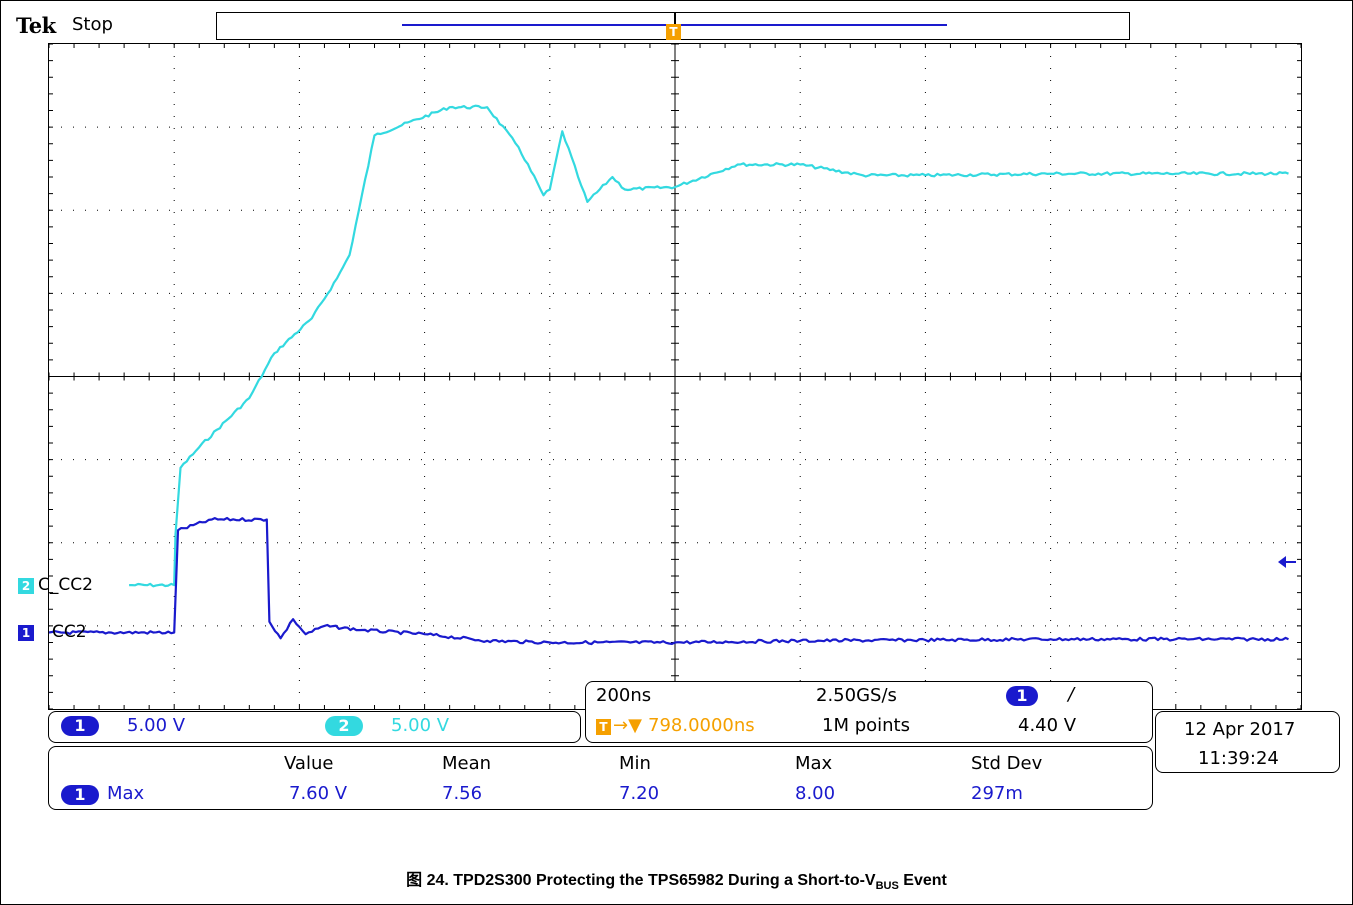  Describe the element at coordinates (420, 725) in the screenshot. I see `ch2-scale: 5.00 V` at that location.